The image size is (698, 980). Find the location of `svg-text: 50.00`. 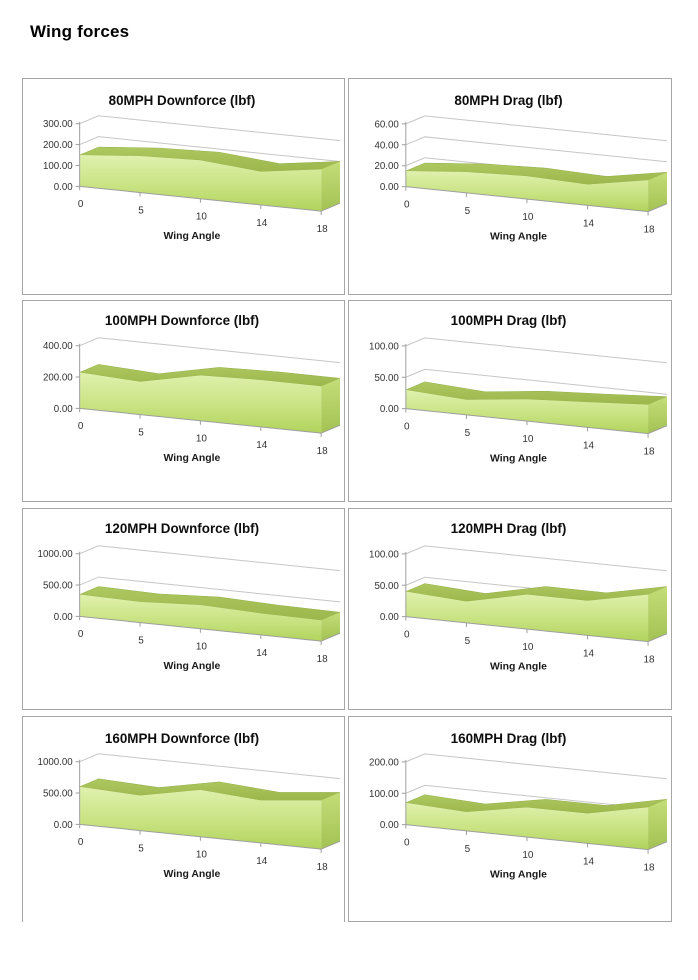

svg-text: 50.00 is located at coordinates (386, 586).